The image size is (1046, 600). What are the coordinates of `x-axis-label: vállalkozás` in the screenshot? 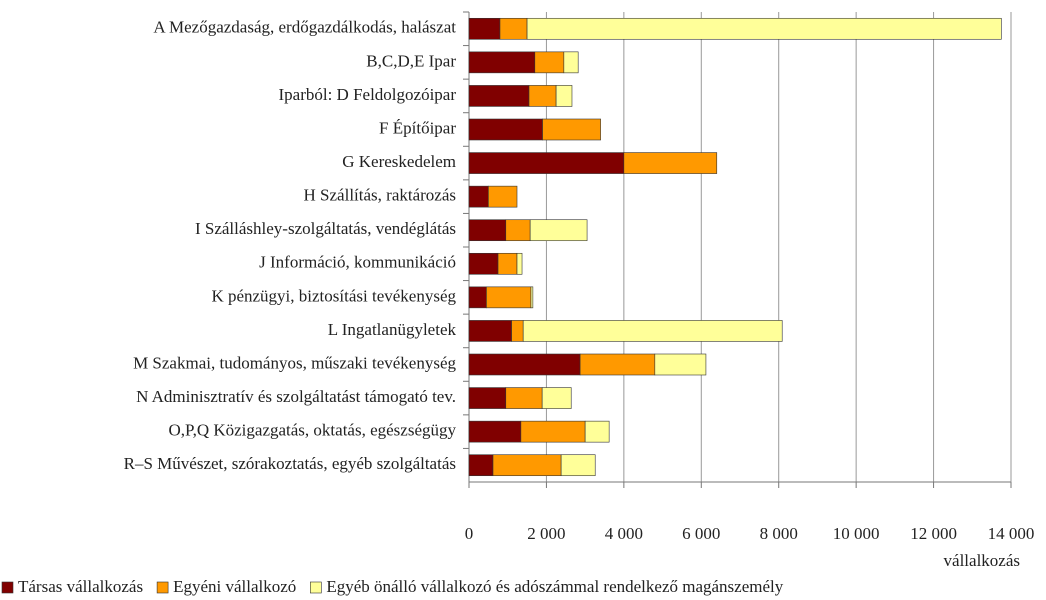 It's located at (982, 560).